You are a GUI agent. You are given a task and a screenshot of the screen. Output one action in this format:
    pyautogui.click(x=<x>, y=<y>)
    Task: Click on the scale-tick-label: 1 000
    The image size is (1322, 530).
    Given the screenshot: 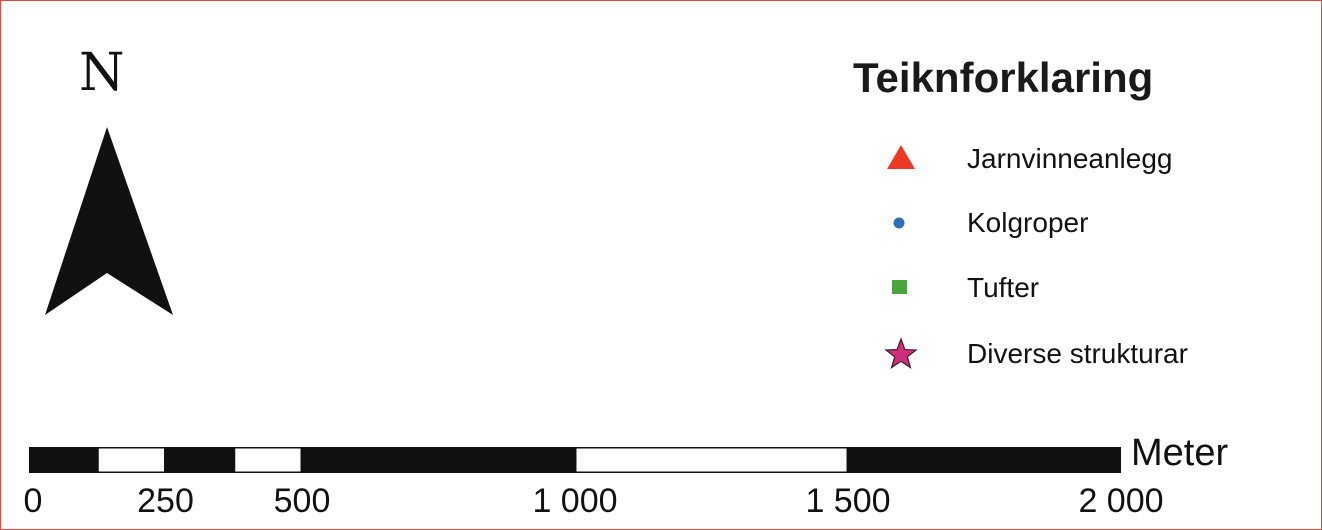 What is the action you would take?
    pyautogui.click(x=575, y=501)
    